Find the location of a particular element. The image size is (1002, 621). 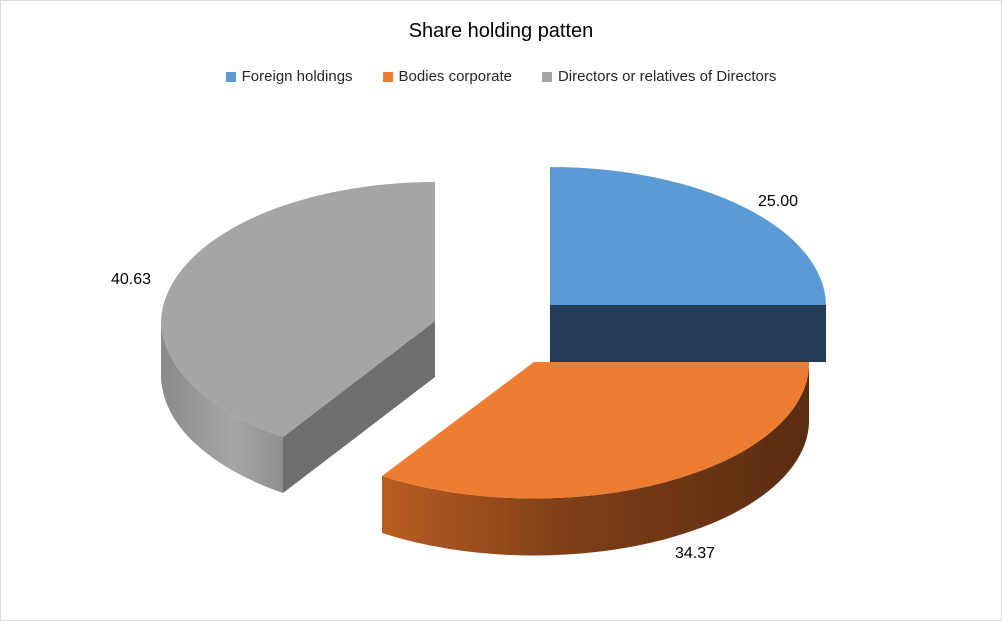

data-label-foreign-holdings: 25.00 is located at coordinates (778, 201).